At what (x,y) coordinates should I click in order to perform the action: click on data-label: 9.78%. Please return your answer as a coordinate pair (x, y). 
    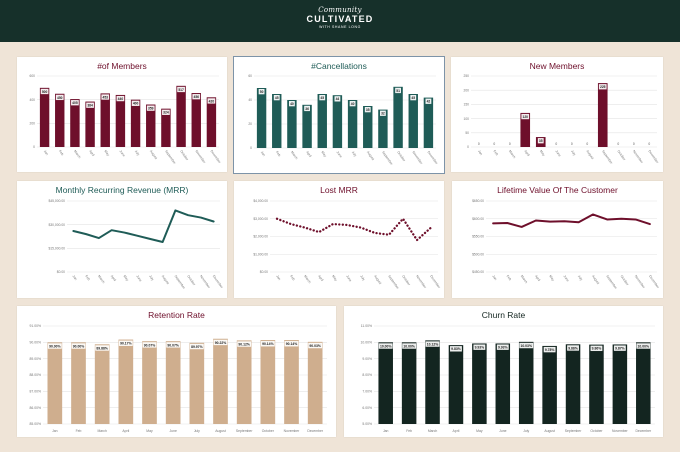
    Looking at the image, I should click on (550, 350).